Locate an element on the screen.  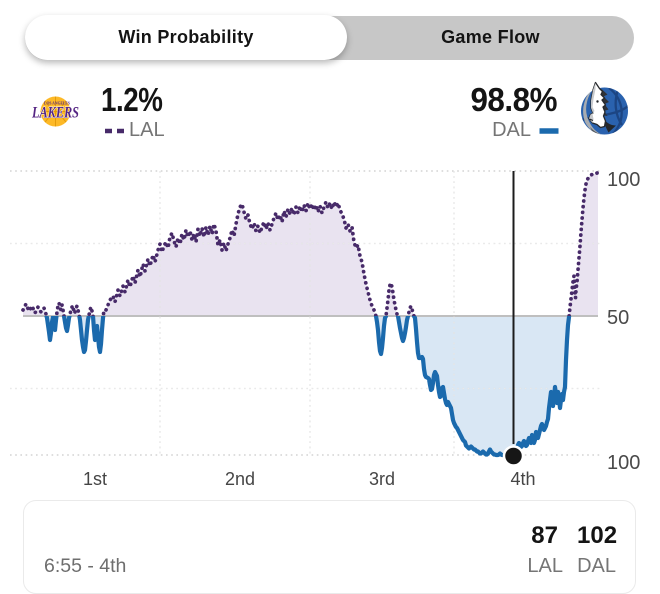
svg-text: 50 is located at coordinates (618, 318).